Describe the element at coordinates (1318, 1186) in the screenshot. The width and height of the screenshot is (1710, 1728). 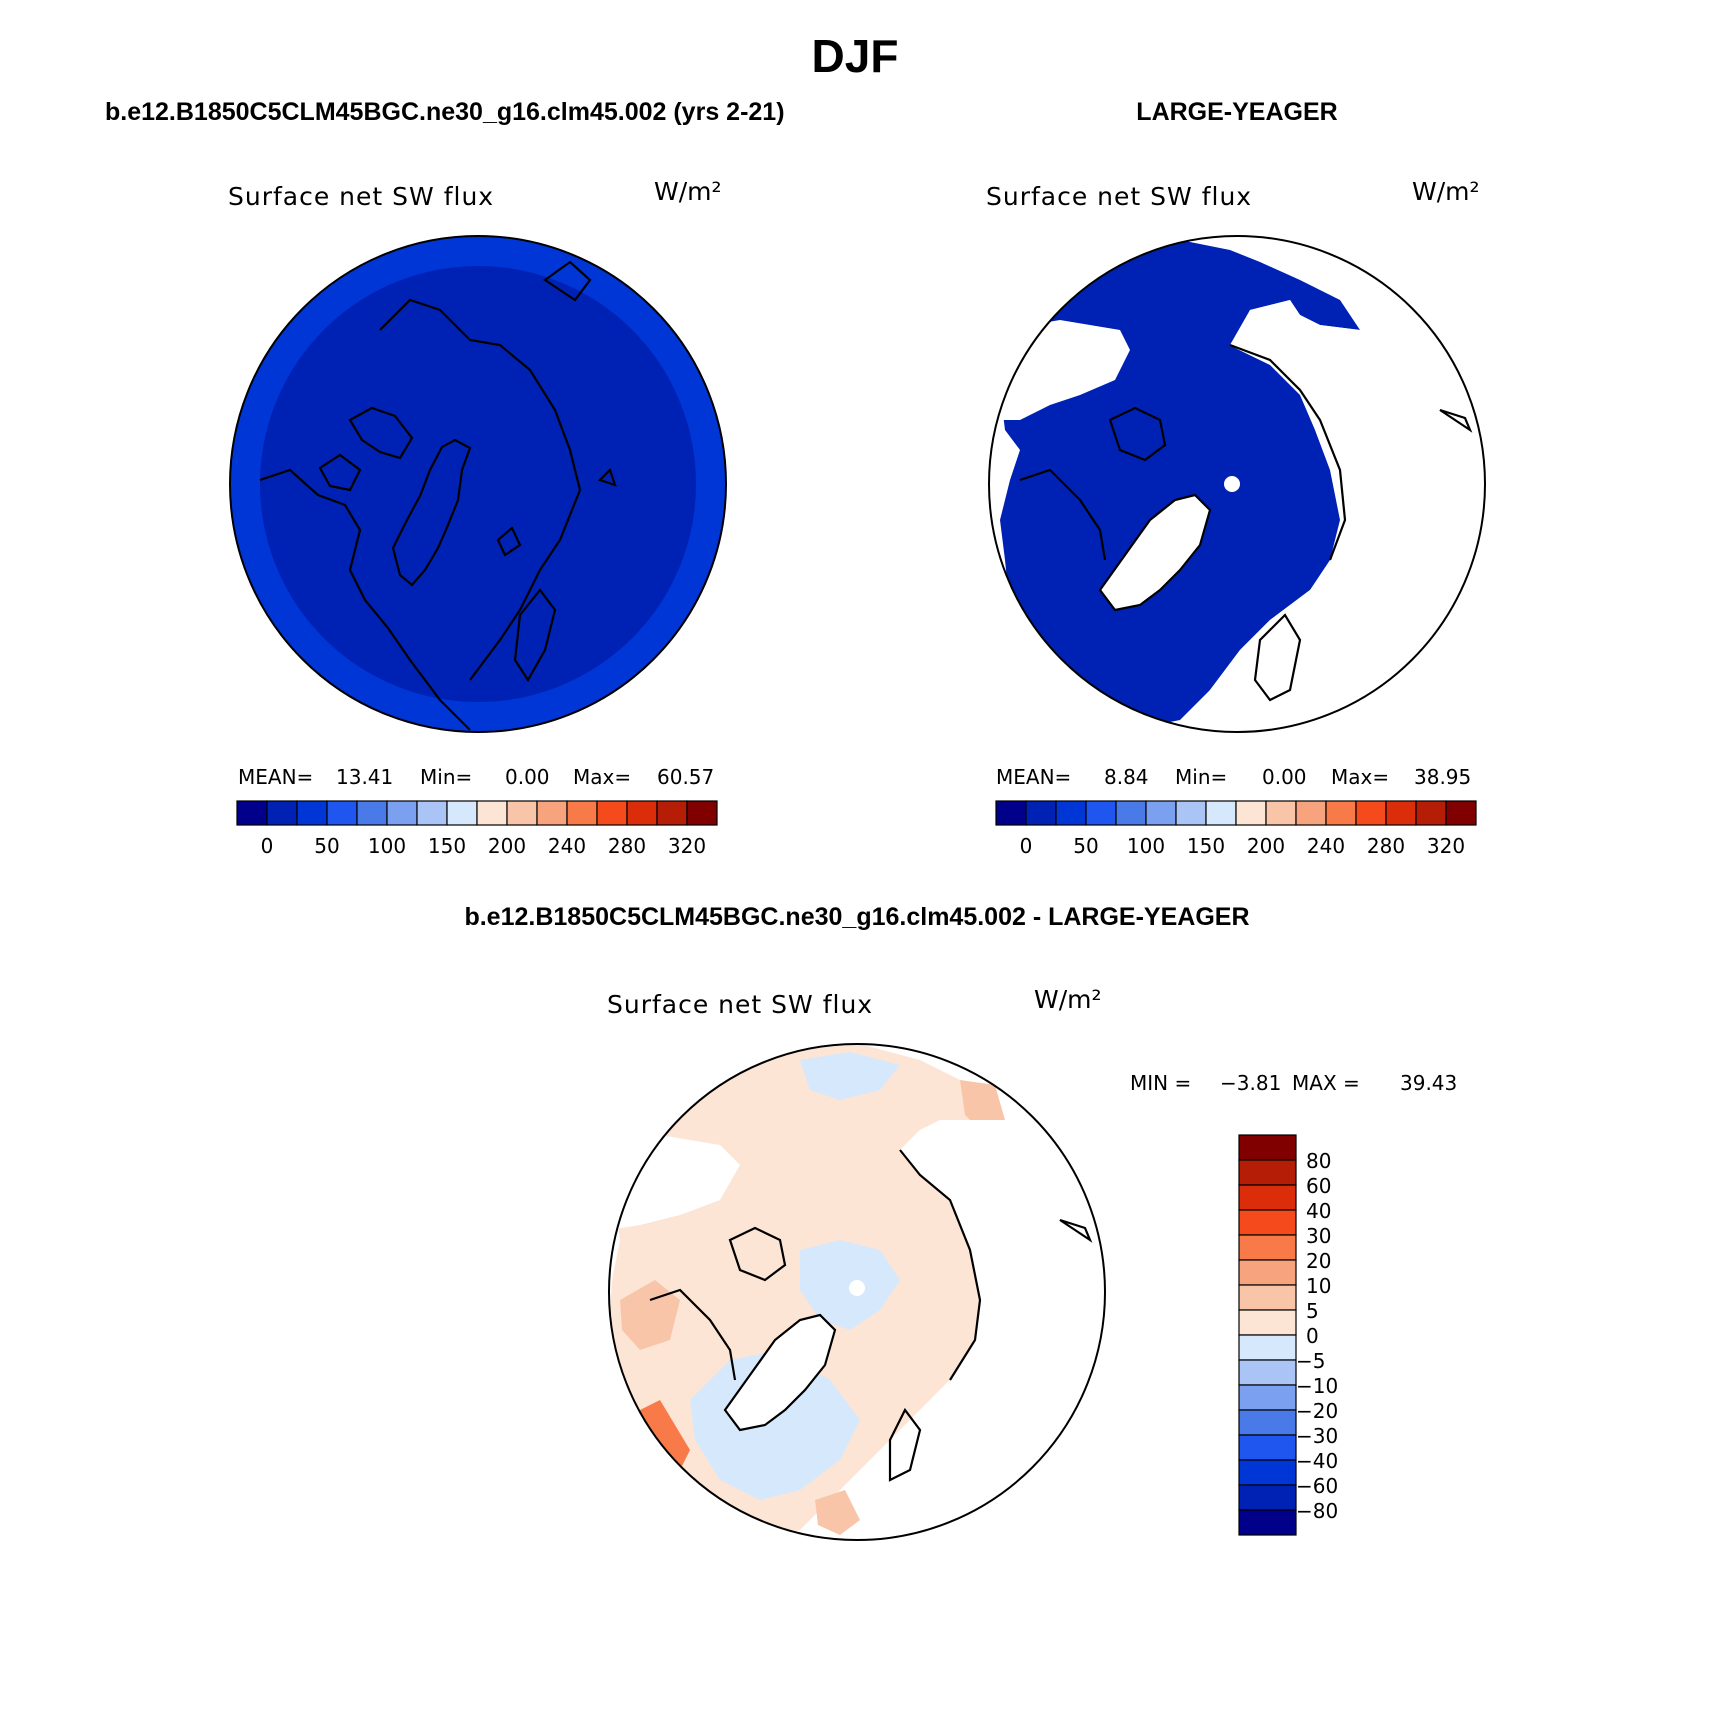
I see `diff-tick-1: 60` at that location.